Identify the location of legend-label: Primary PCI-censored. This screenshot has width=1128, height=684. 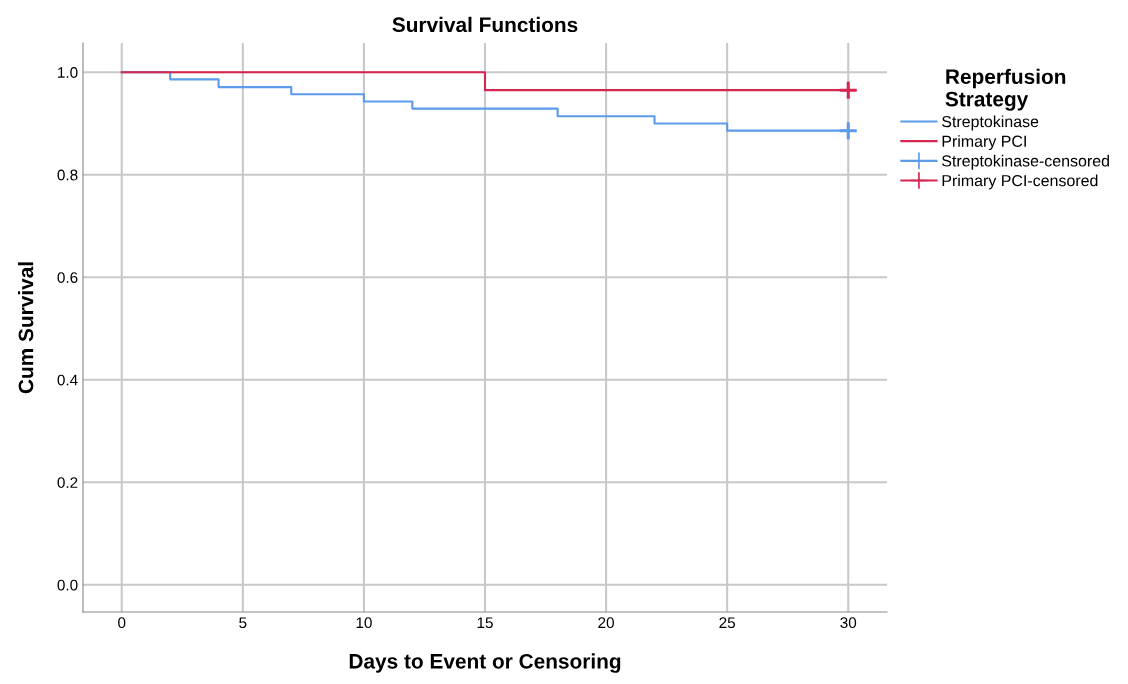
(1020, 182).